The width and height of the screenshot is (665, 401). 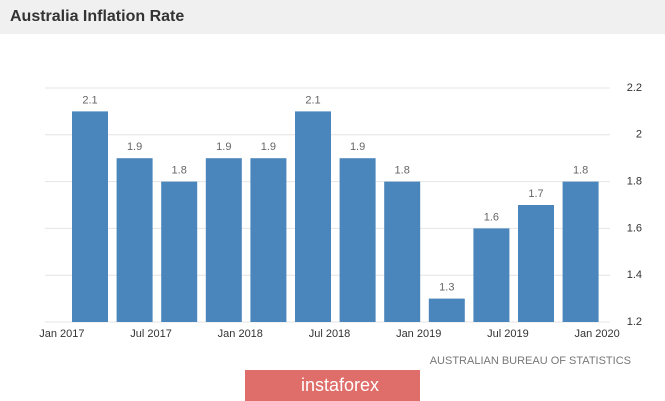 What do you see at coordinates (596, 334) in the screenshot?
I see `x-tick-label: Jan 2020` at bounding box center [596, 334].